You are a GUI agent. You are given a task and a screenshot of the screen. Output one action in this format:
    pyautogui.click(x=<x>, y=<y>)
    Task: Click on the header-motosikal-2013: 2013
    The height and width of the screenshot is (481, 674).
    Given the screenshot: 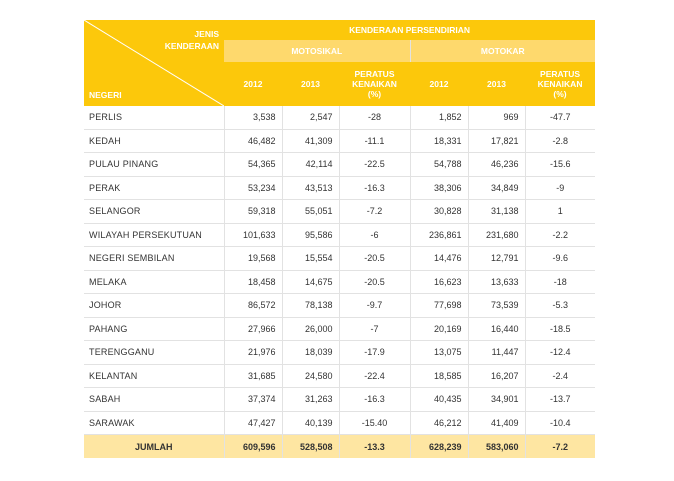 What is the action you would take?
    pyautogui.click(x=310, y=84)
    